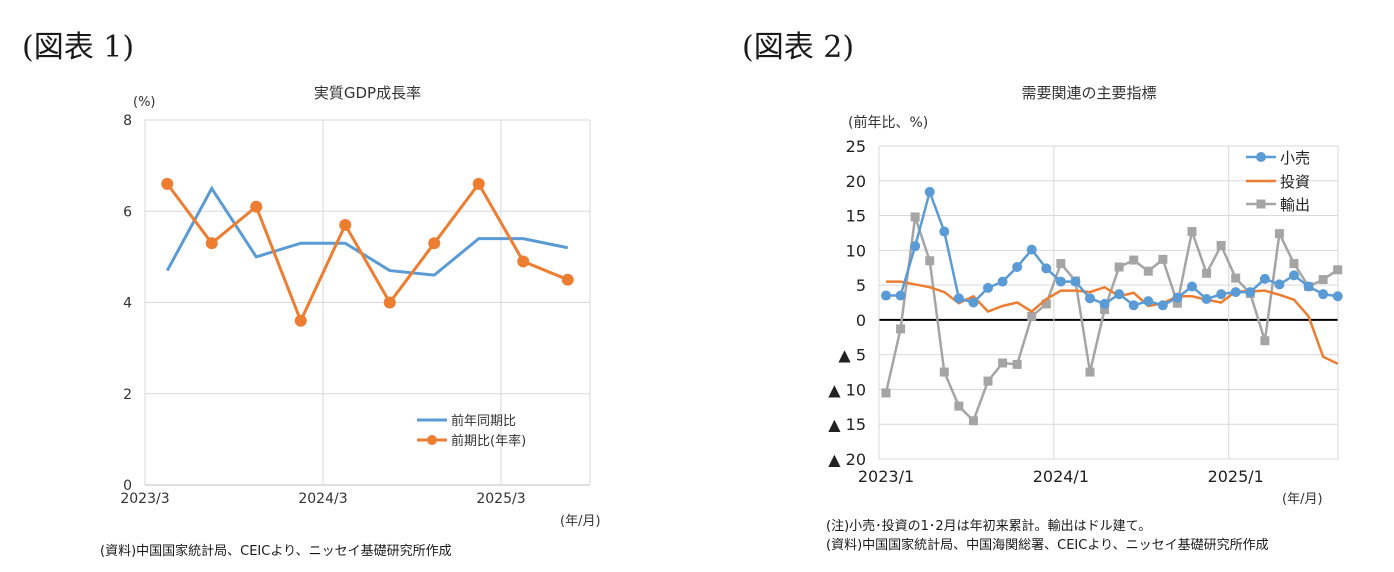 This screenshot has height=572, width=1394. Describe the element at coordinates (144, 499) in the screenshot. I see `chart1-x-tick-label: 2023/3` at that location.